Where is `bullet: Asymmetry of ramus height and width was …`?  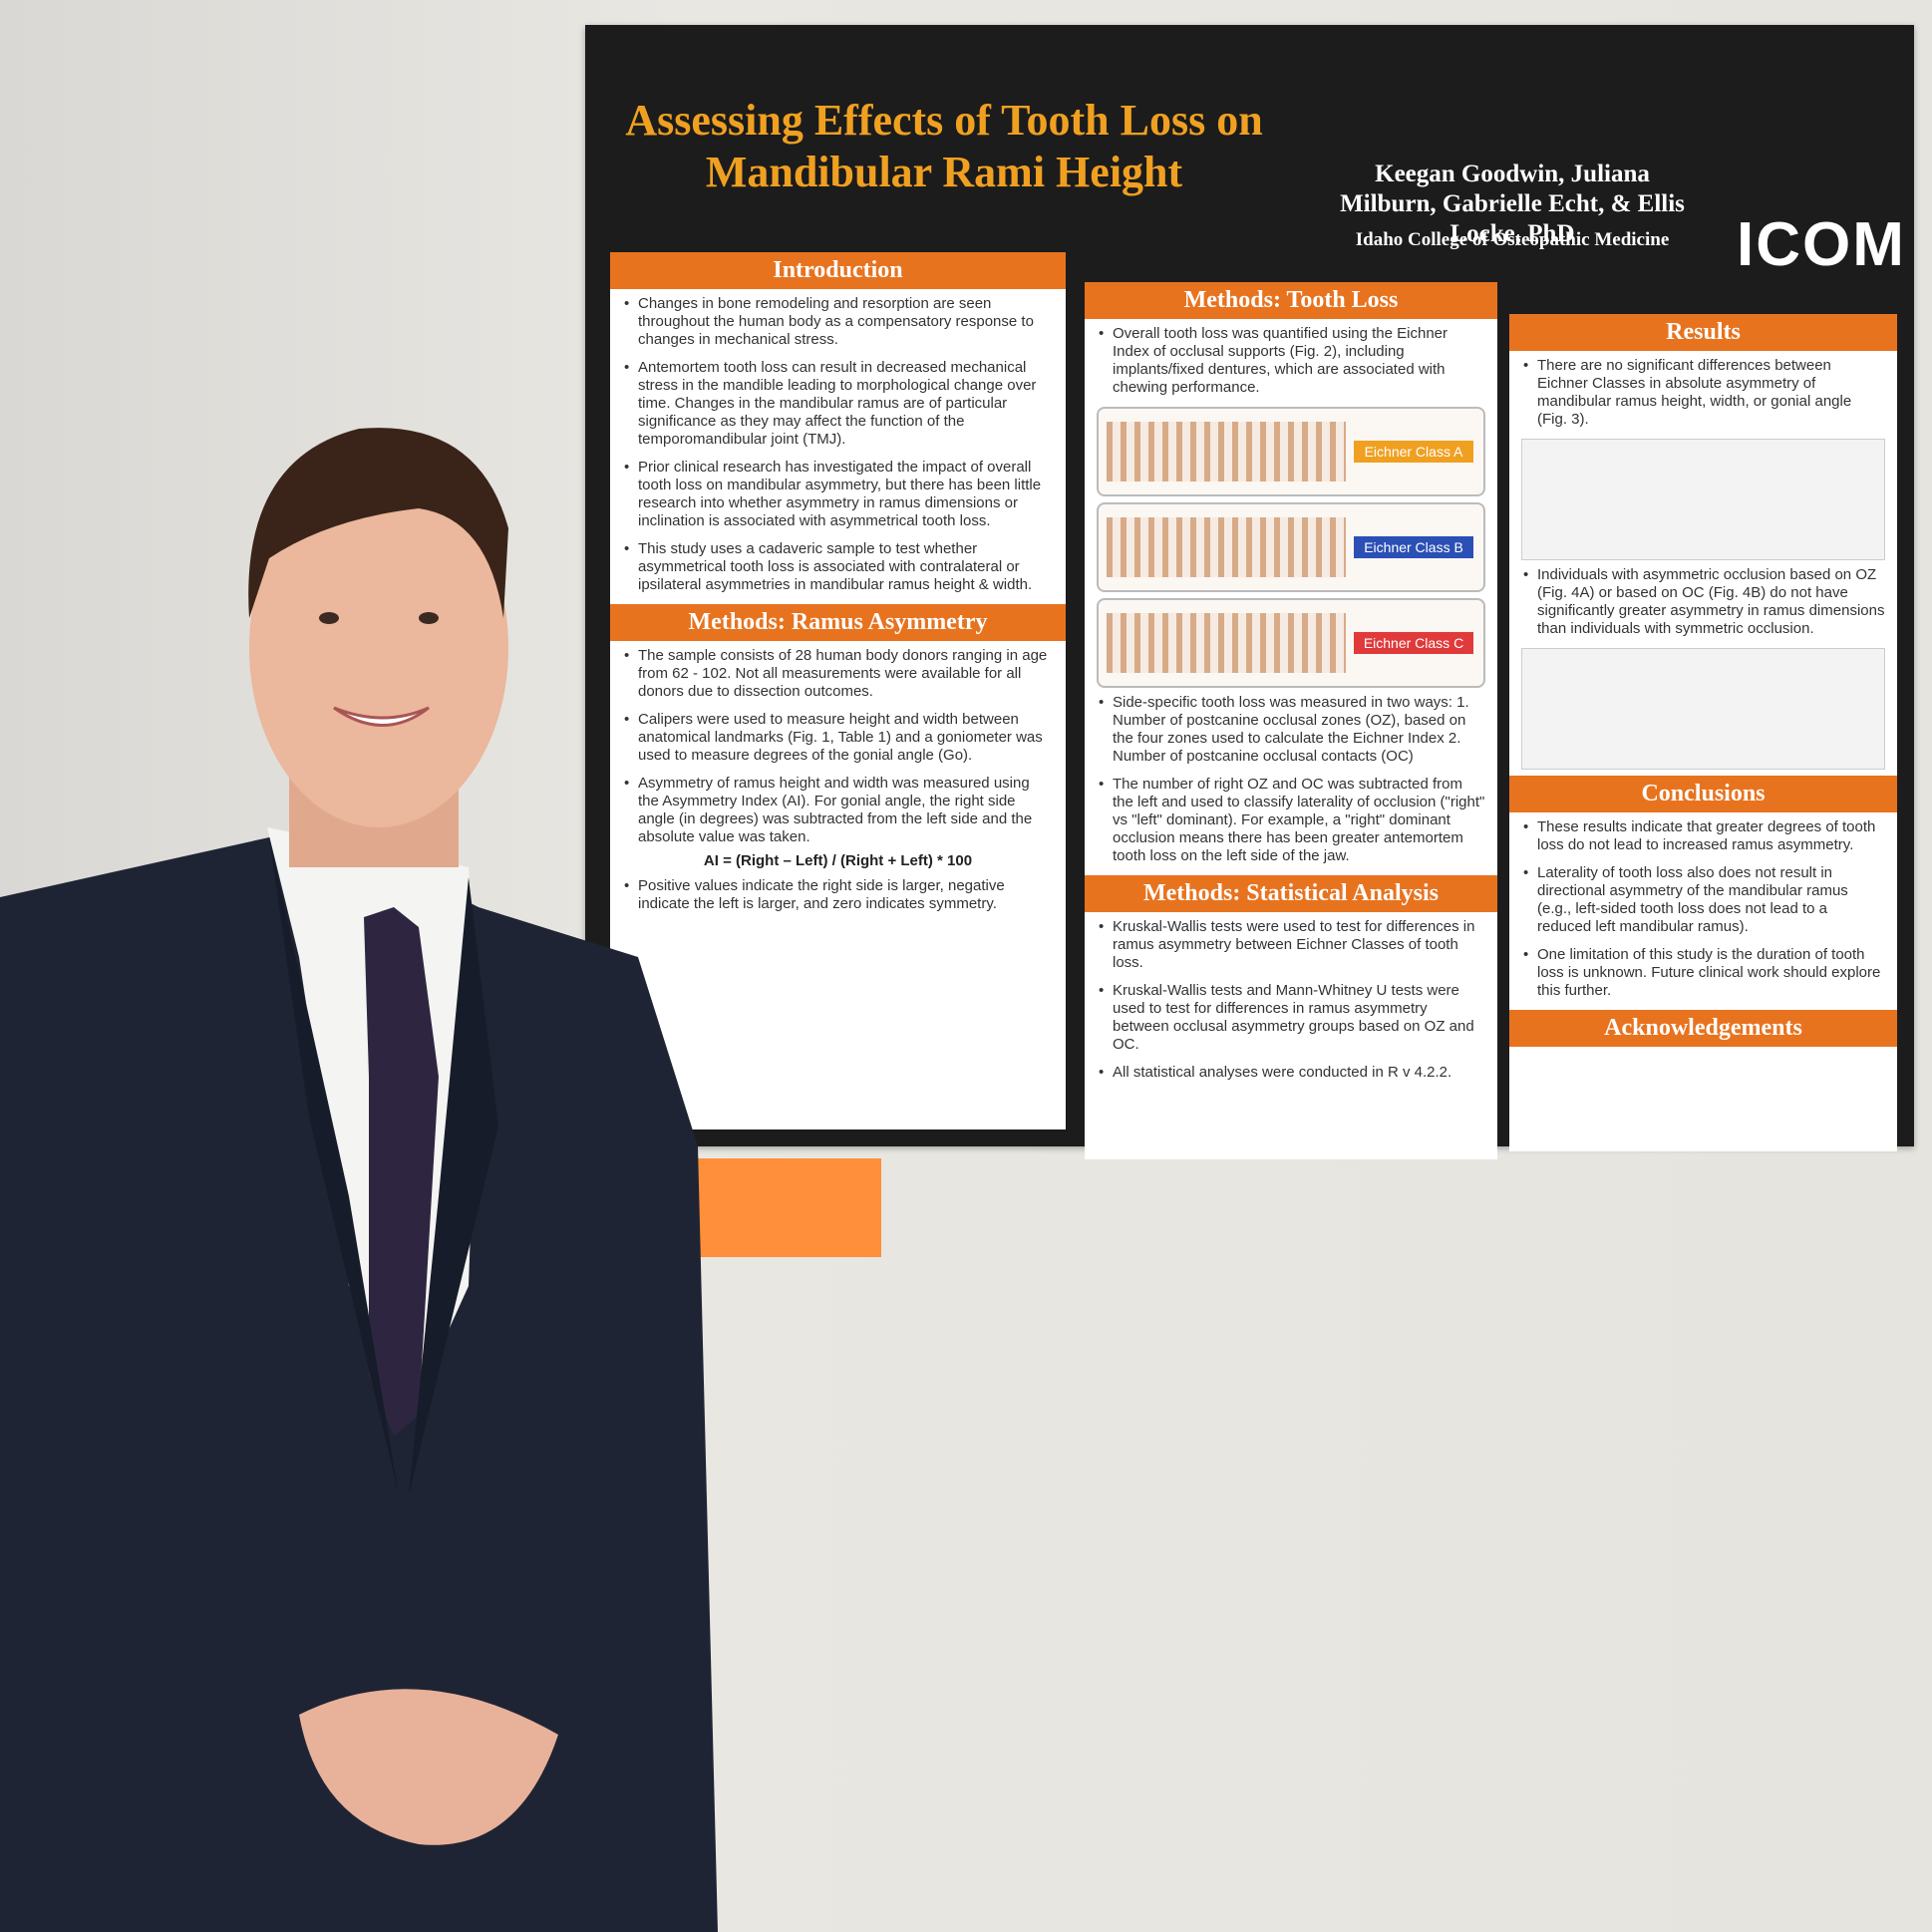
bullet: Asymmetry of ramus height and width was … is located at coordinates (839, 810).